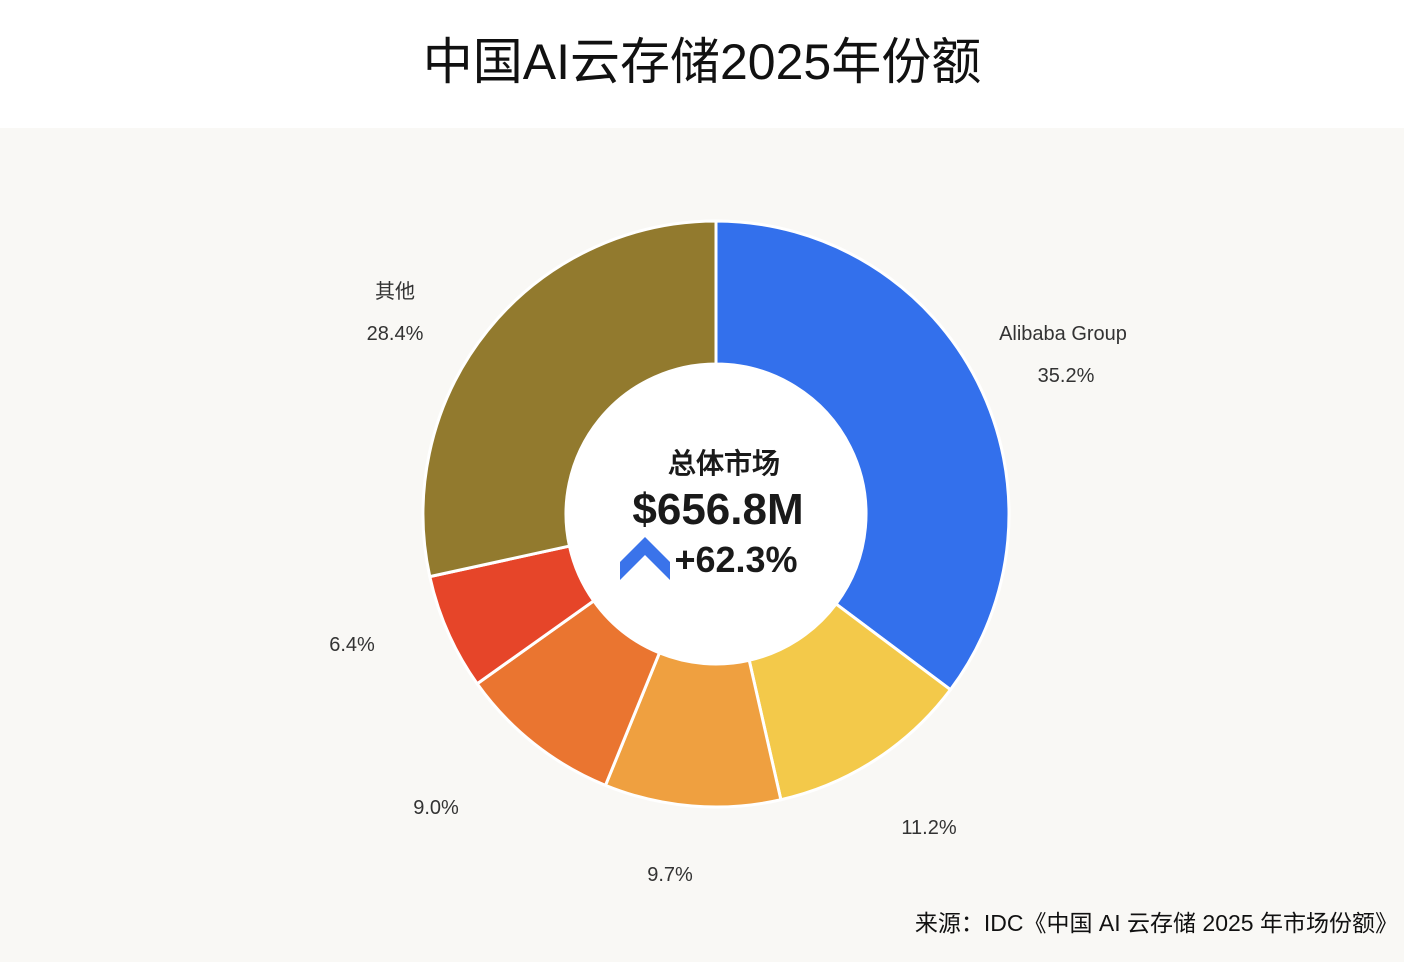  What do you see at coordinates (1063, 334) in the screenshot?
I see `slice-name-label-0: Alibaba Group` at bounding box center [1063, 334].